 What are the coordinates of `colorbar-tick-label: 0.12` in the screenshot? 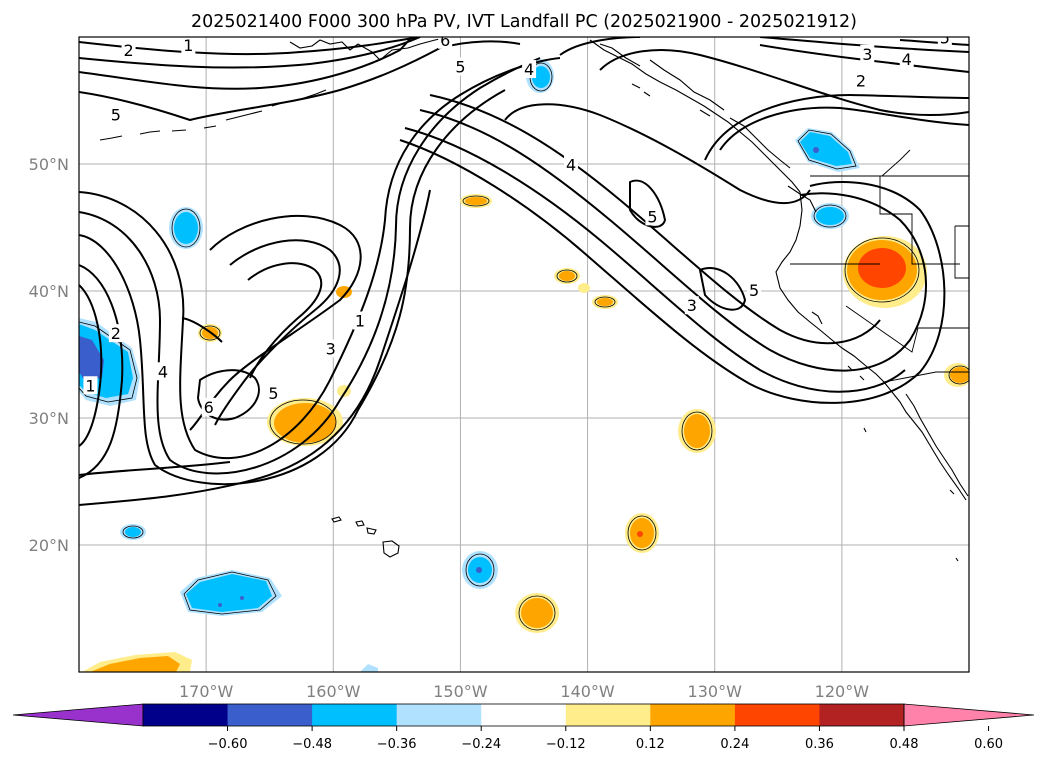 It's located at (650, 744).